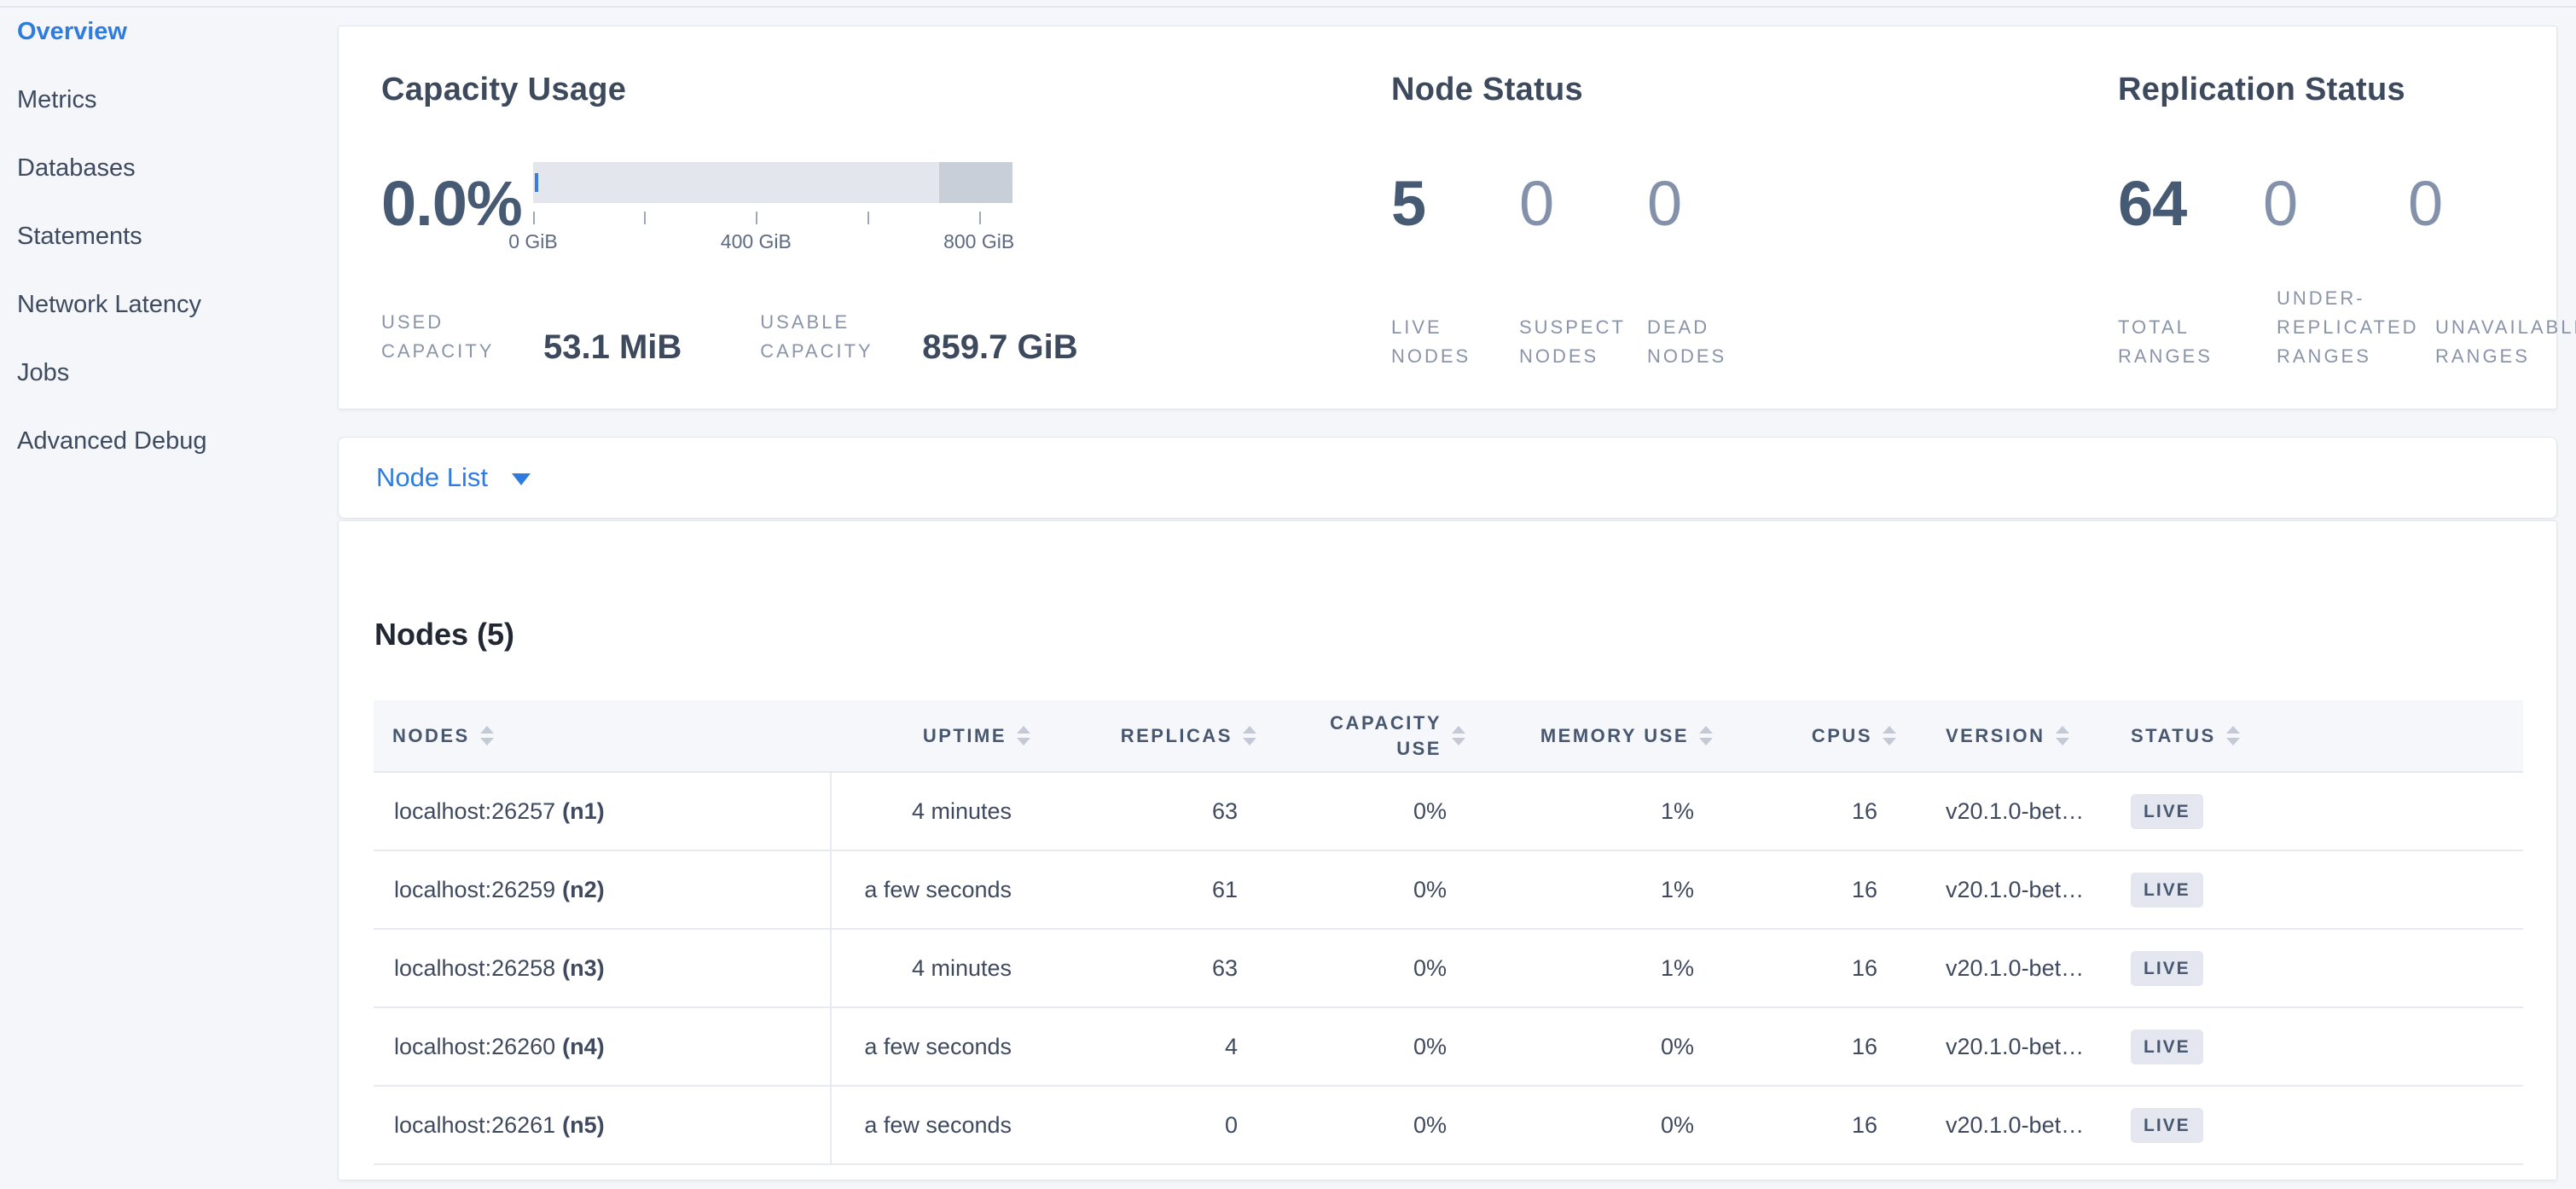 The image size is (2576, 1189). I want to click on under-replicated-ranges-value: 0, so click(2280, 203).